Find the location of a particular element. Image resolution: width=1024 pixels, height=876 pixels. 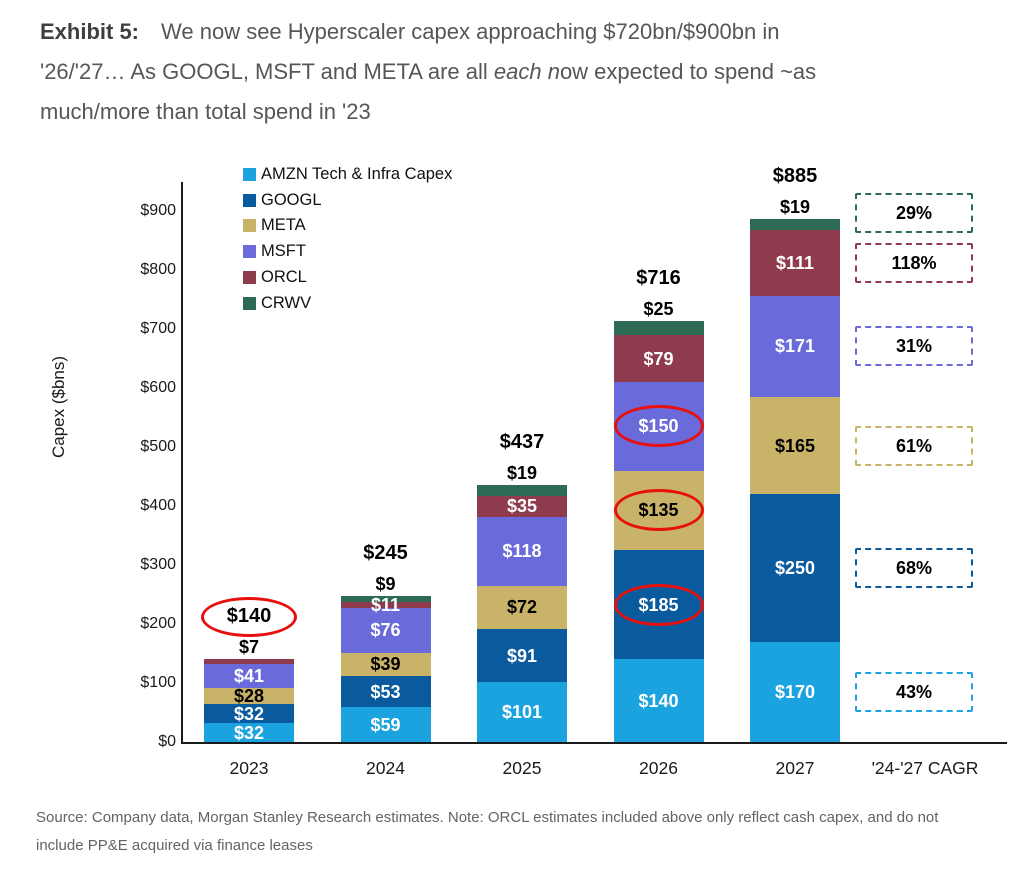

bar-label-msft-2025: $118 is located at coordinates (522, 551).